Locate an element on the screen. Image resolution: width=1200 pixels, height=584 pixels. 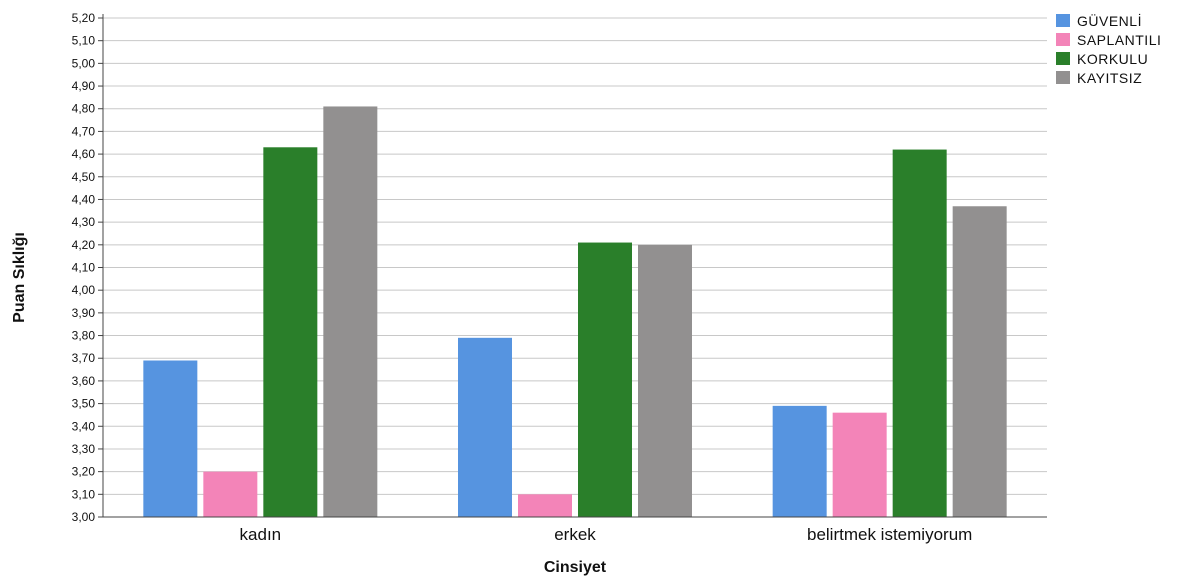
y-tick-label: 3,60 is located at coordinates (84, 381).